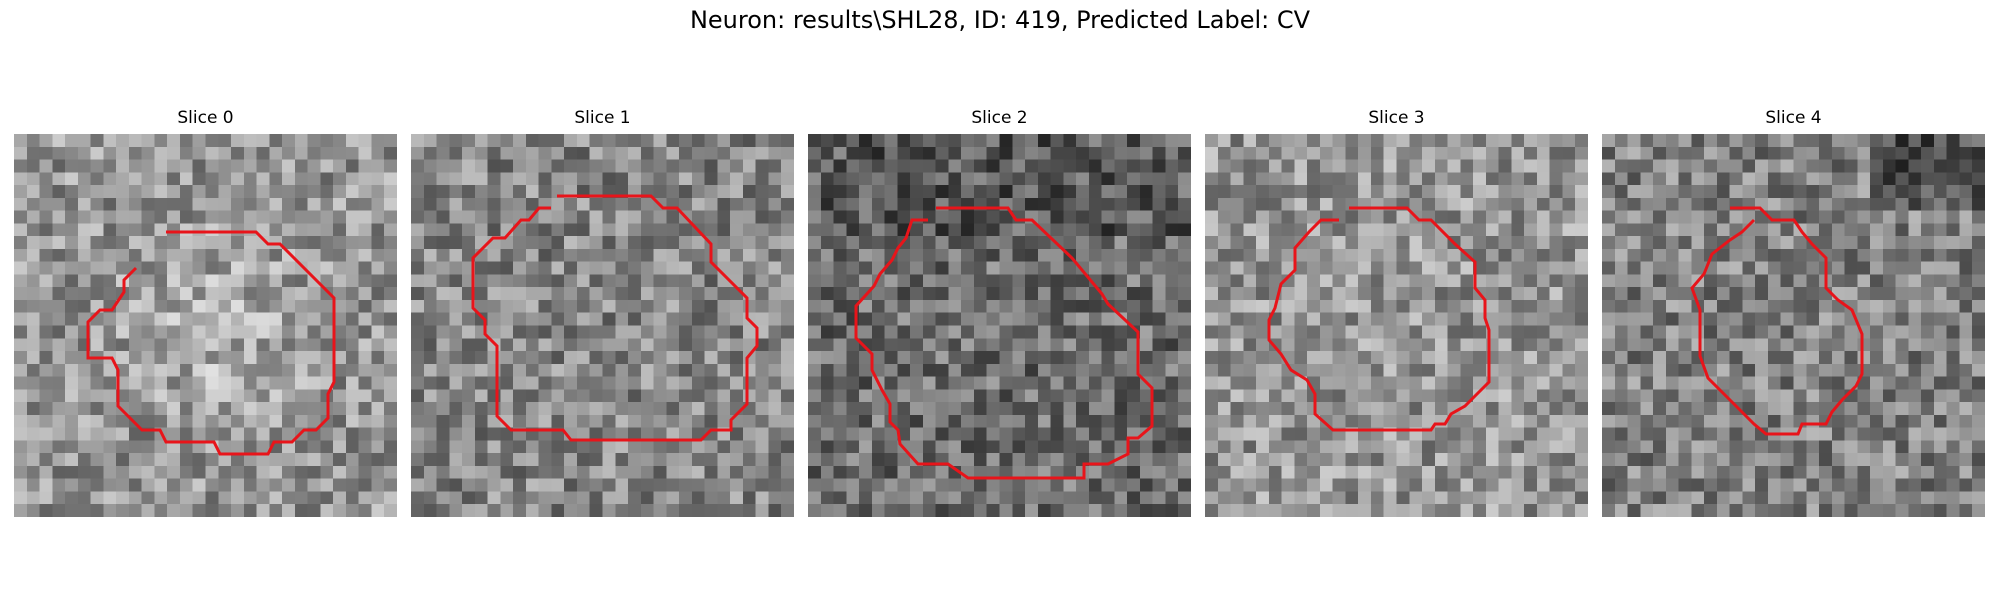  I want to click on slice-panel-2: Slice 2, so click(999, 312).